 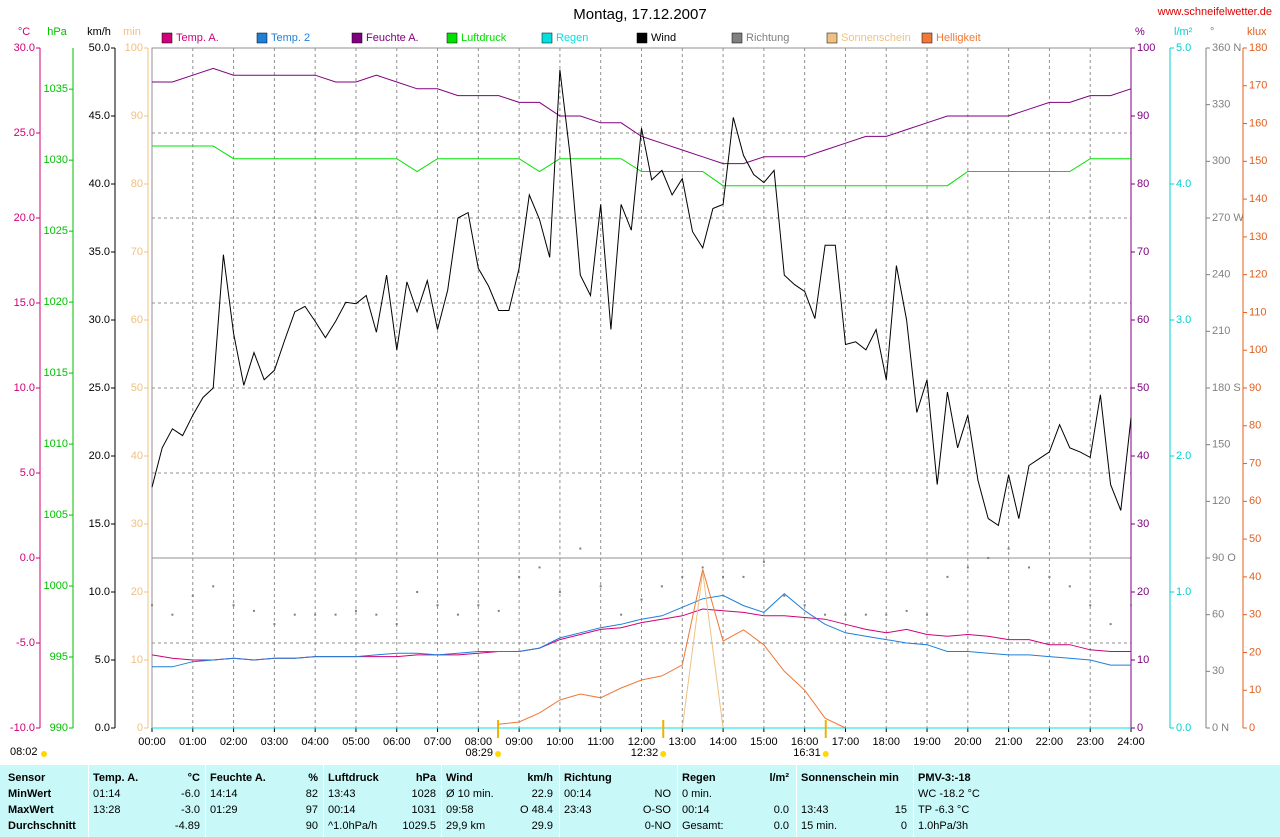 I want to click on table-cell: l/m², so click(x=779, y=778).